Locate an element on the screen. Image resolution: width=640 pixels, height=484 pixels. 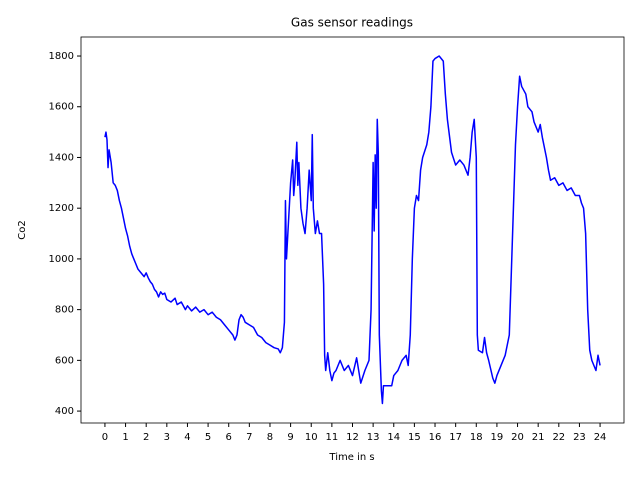
y-tick-label: 1000 is located at coordinates (61, 259).